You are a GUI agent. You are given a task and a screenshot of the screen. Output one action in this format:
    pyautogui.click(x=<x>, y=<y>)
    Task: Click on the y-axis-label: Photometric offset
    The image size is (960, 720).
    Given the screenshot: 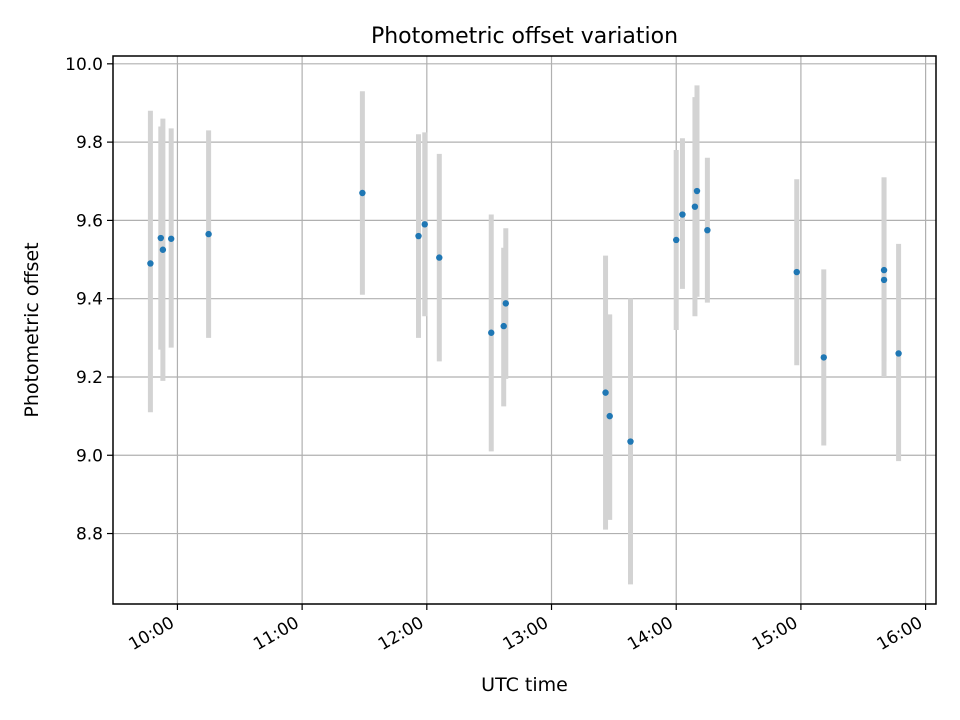 What is the action you would take?
    pyautogui.click(x=32, y=329)
    